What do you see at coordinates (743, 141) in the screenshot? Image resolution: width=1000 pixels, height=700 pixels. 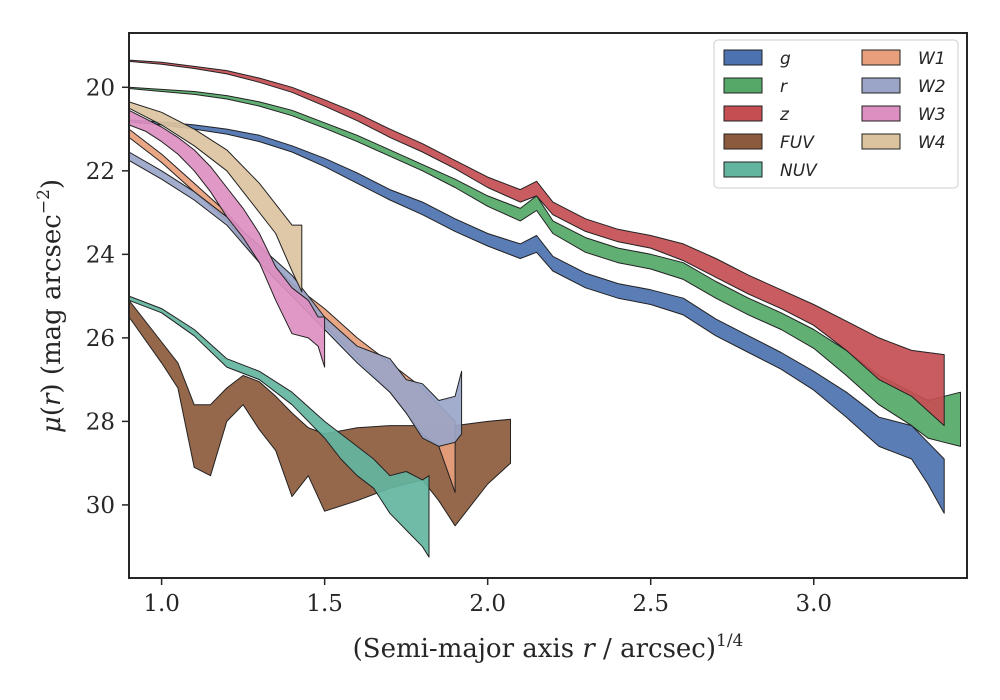 I see `legend-swatch-fuv` at bounding box center [743, 141].